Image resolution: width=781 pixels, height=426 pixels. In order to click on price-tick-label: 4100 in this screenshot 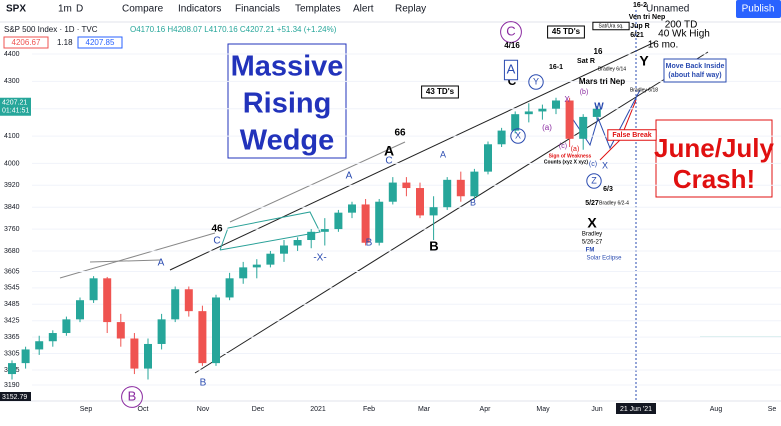, I will do `click(12, 136)`.